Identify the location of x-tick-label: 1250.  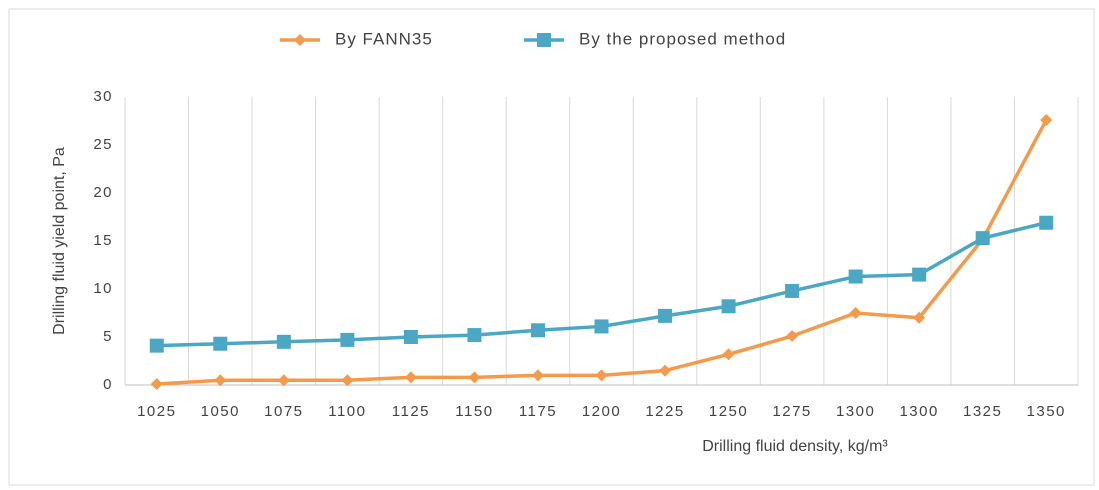
(728, 411).